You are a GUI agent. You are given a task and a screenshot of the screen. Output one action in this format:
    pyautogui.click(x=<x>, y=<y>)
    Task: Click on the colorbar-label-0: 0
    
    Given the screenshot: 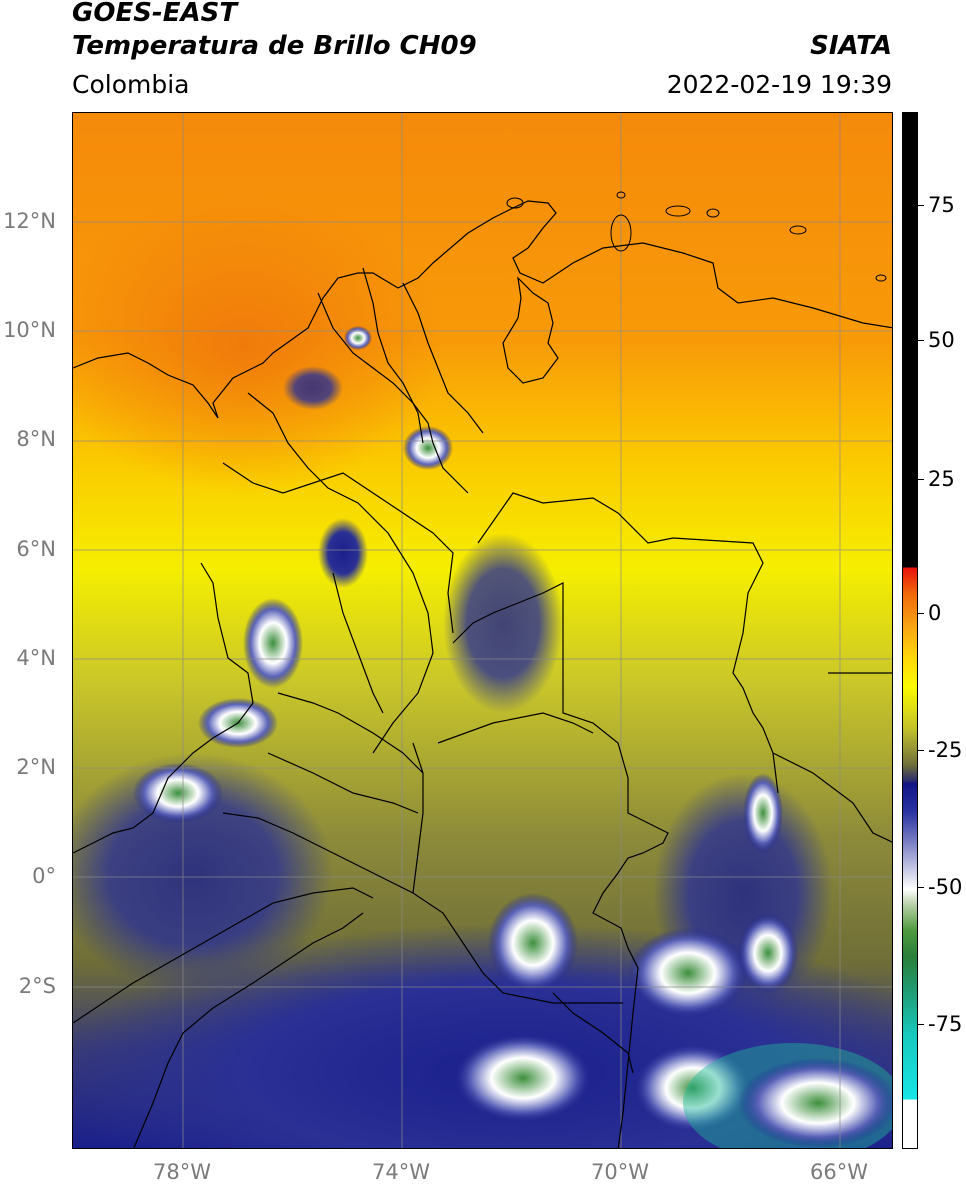 What is the action you would take?
    pyautogui.click(x=935, y=613)
    